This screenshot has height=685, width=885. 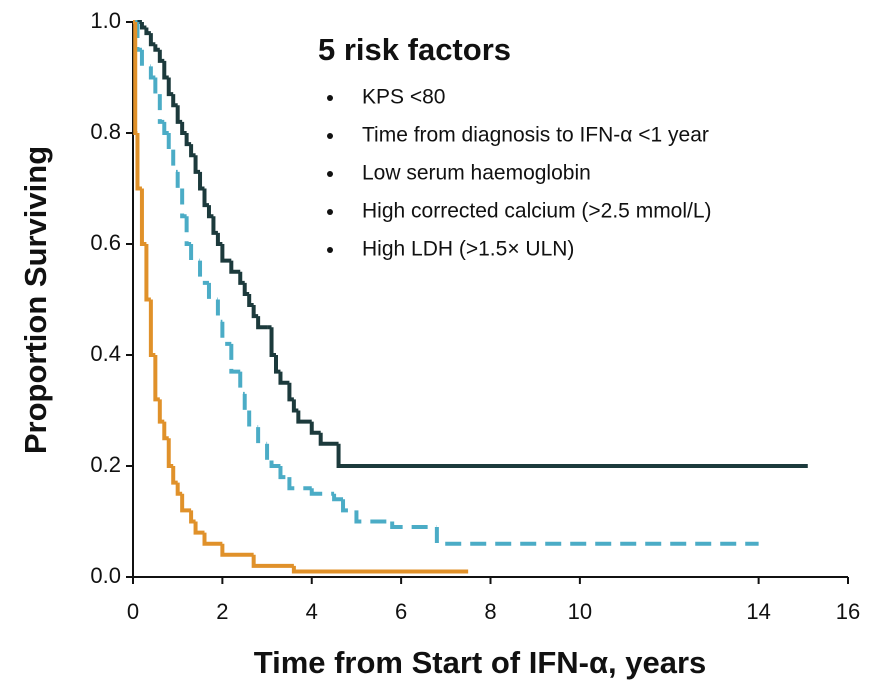 I want to click on x-tick-label: 16, so click(x=848, y=611).